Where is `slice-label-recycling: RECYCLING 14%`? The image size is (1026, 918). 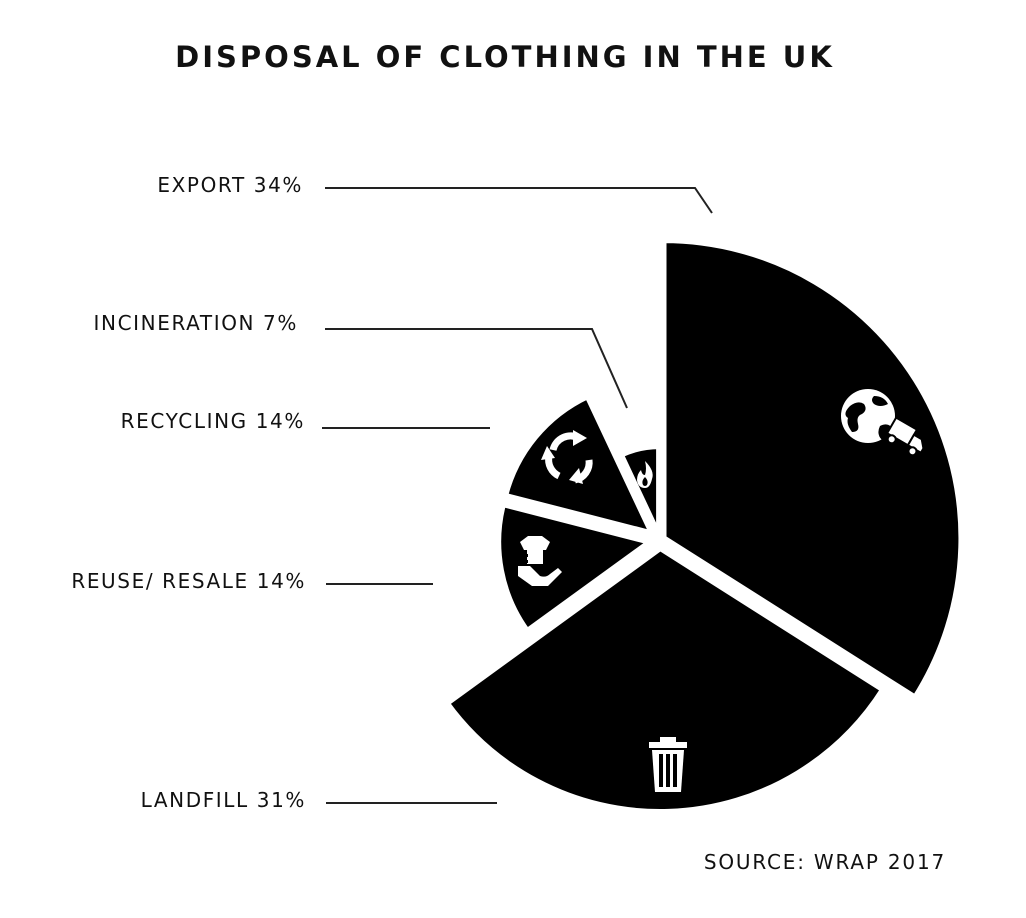 slice-label-recycling: RECYCLING 14% is located at coordinates (213, 421).